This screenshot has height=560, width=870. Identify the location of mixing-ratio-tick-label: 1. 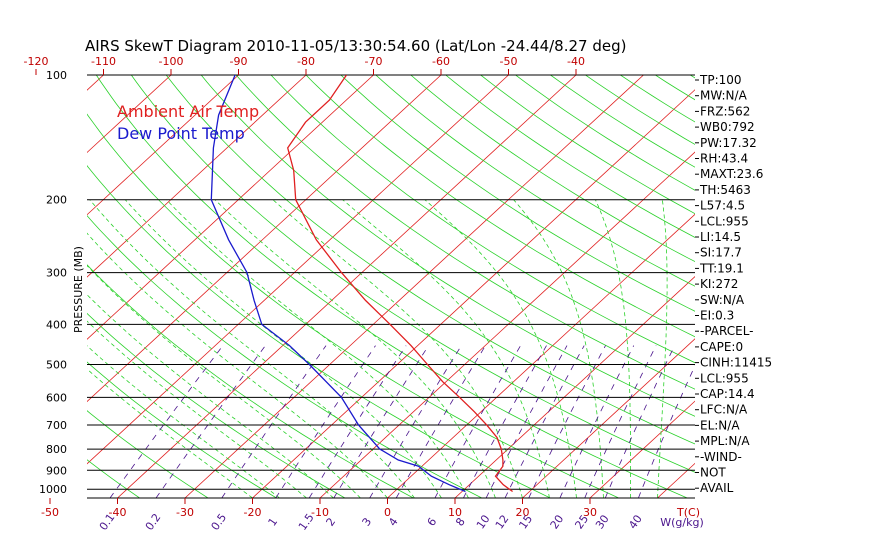
(273, 521).